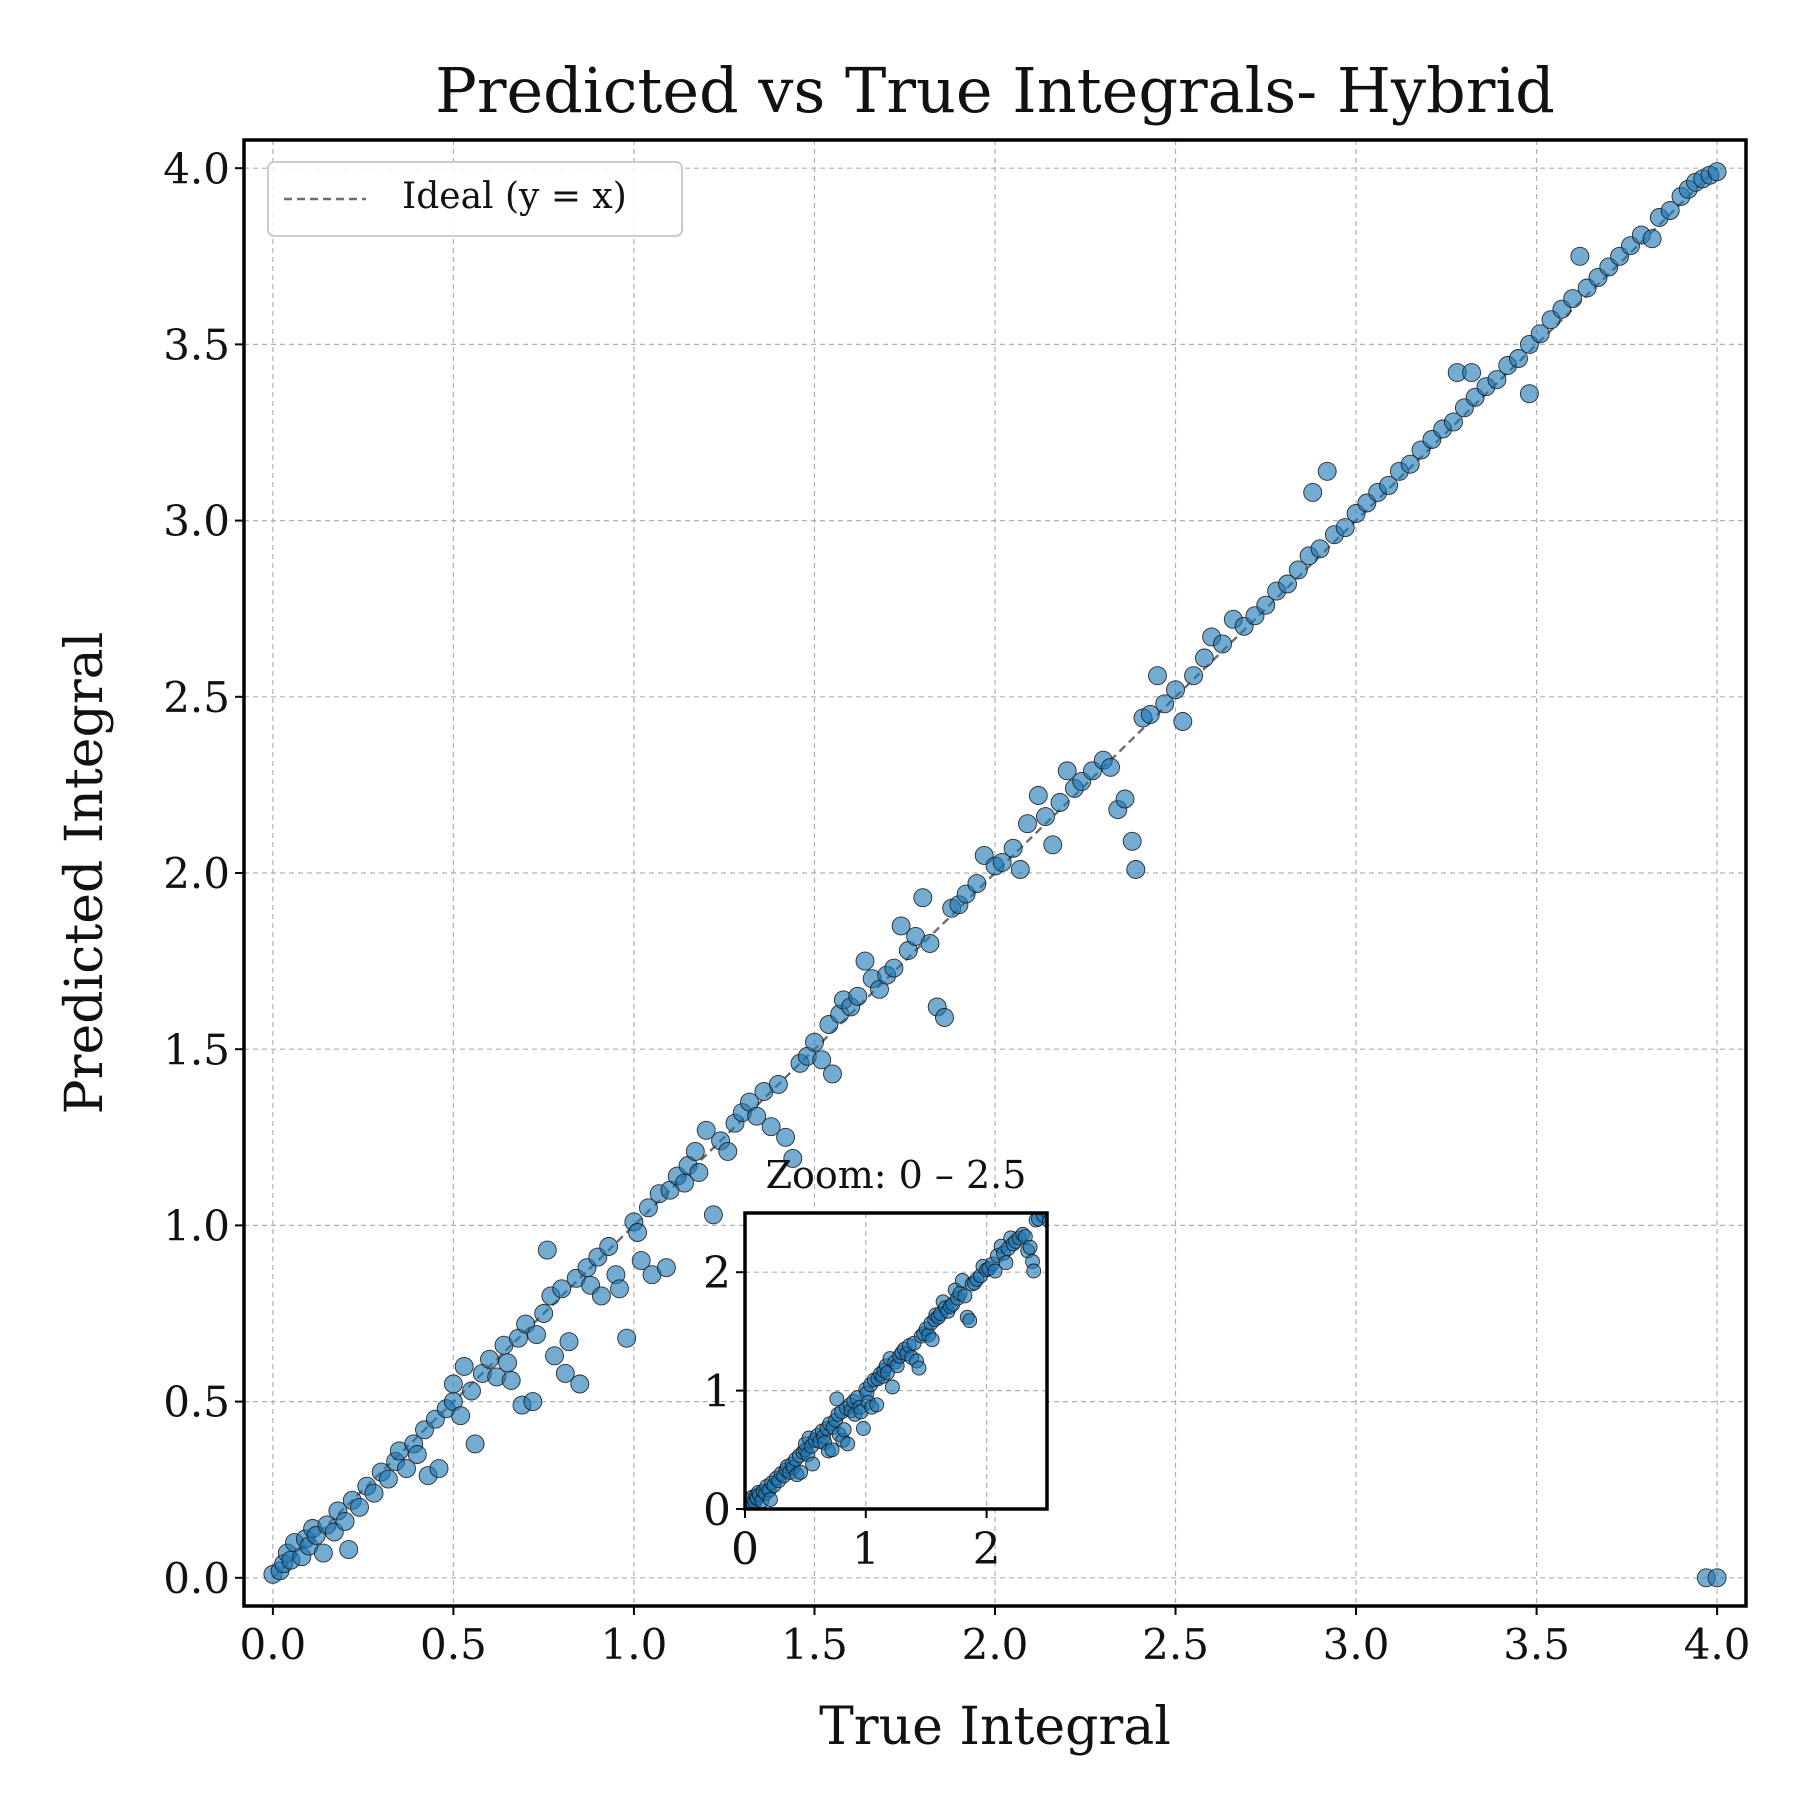  What do you see at coordinates (1536, 1644) in the screenshot?
I see `main-x-tick-label: 3.5` at bounding box center [1536, 1644].